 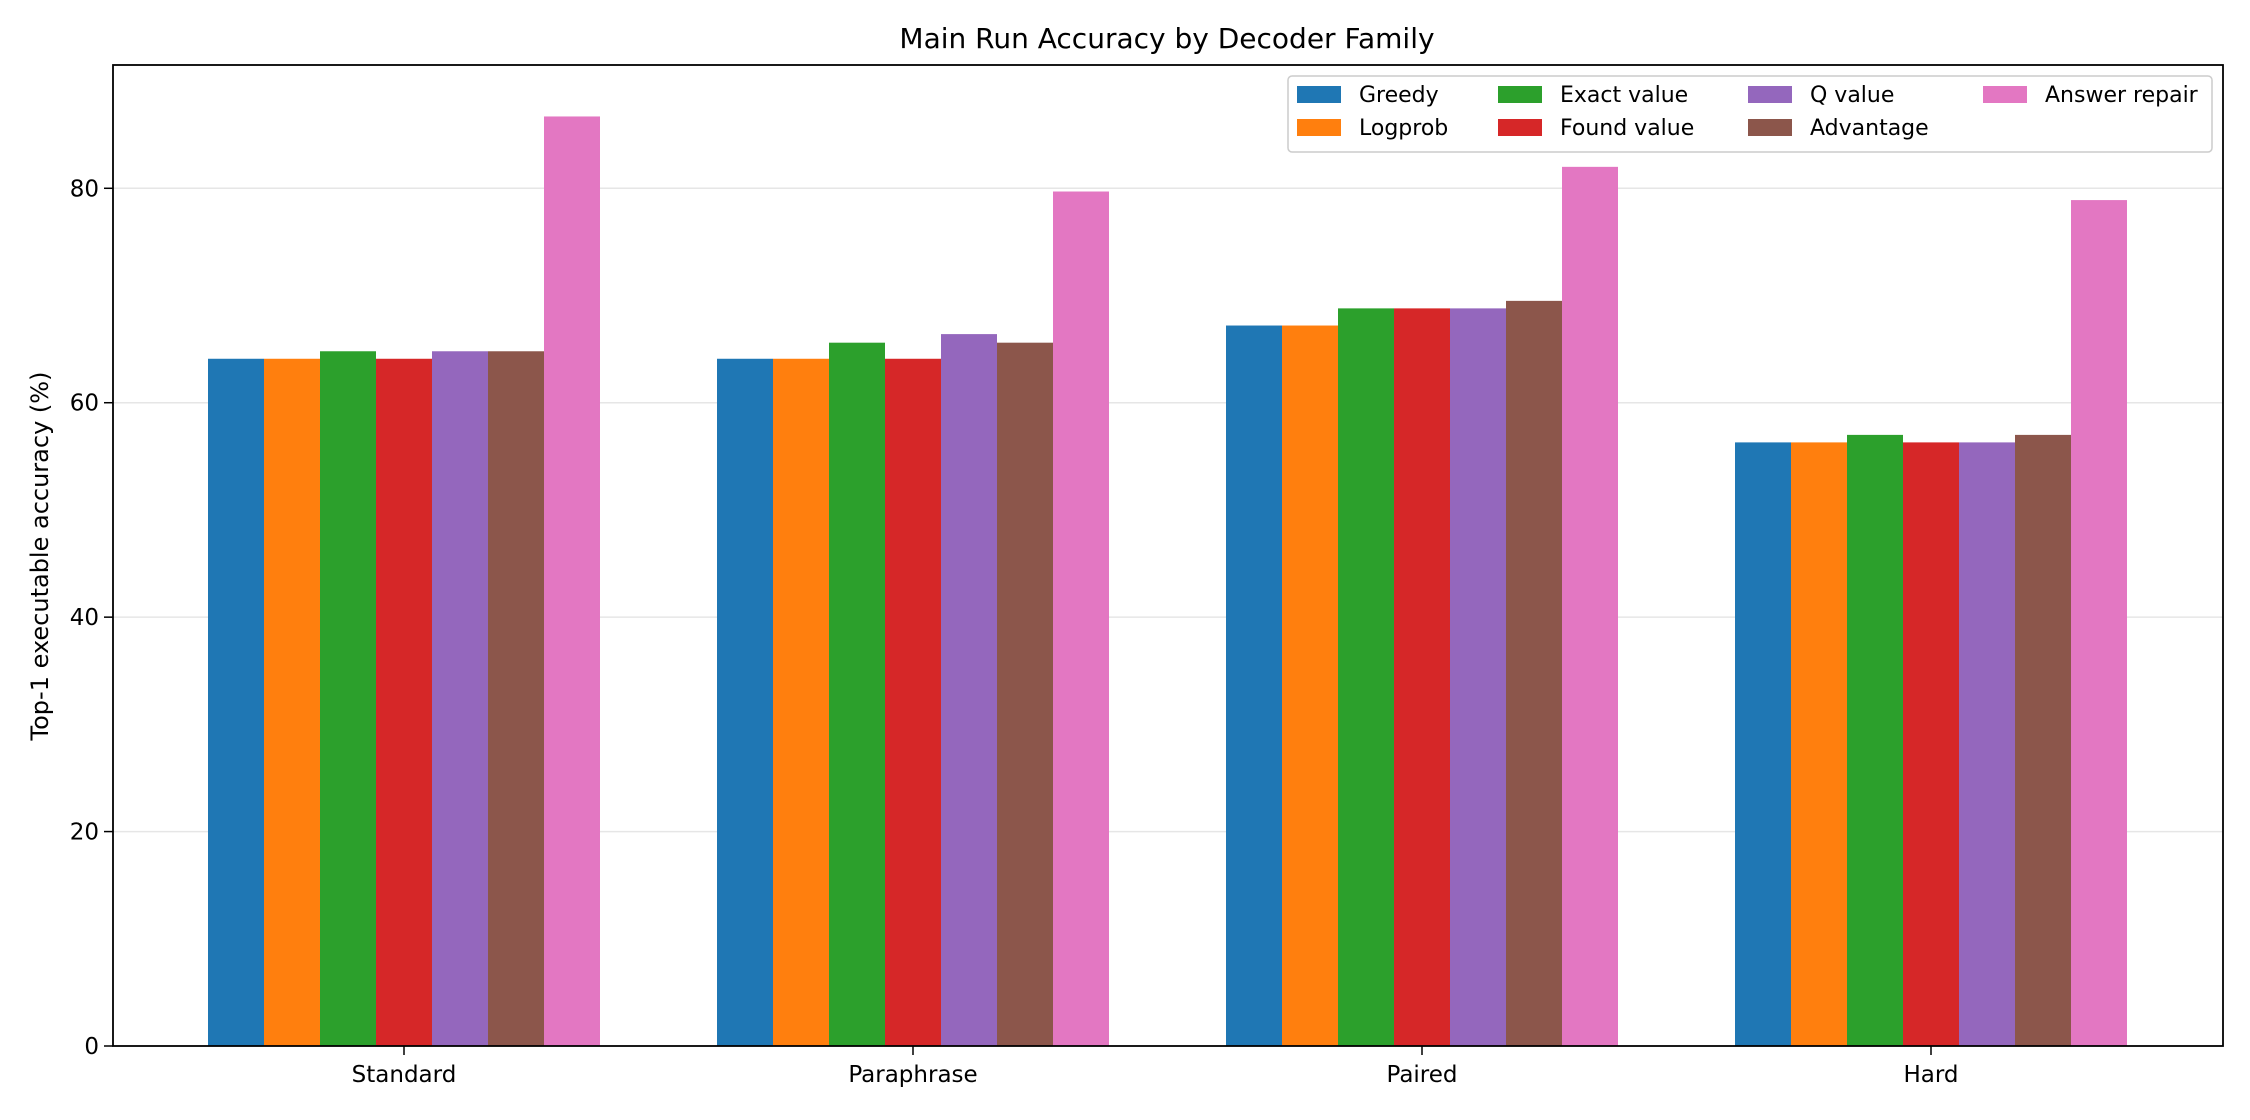 I want to click on bar-advantage-paraphrase, so click(x=1025, y=694).